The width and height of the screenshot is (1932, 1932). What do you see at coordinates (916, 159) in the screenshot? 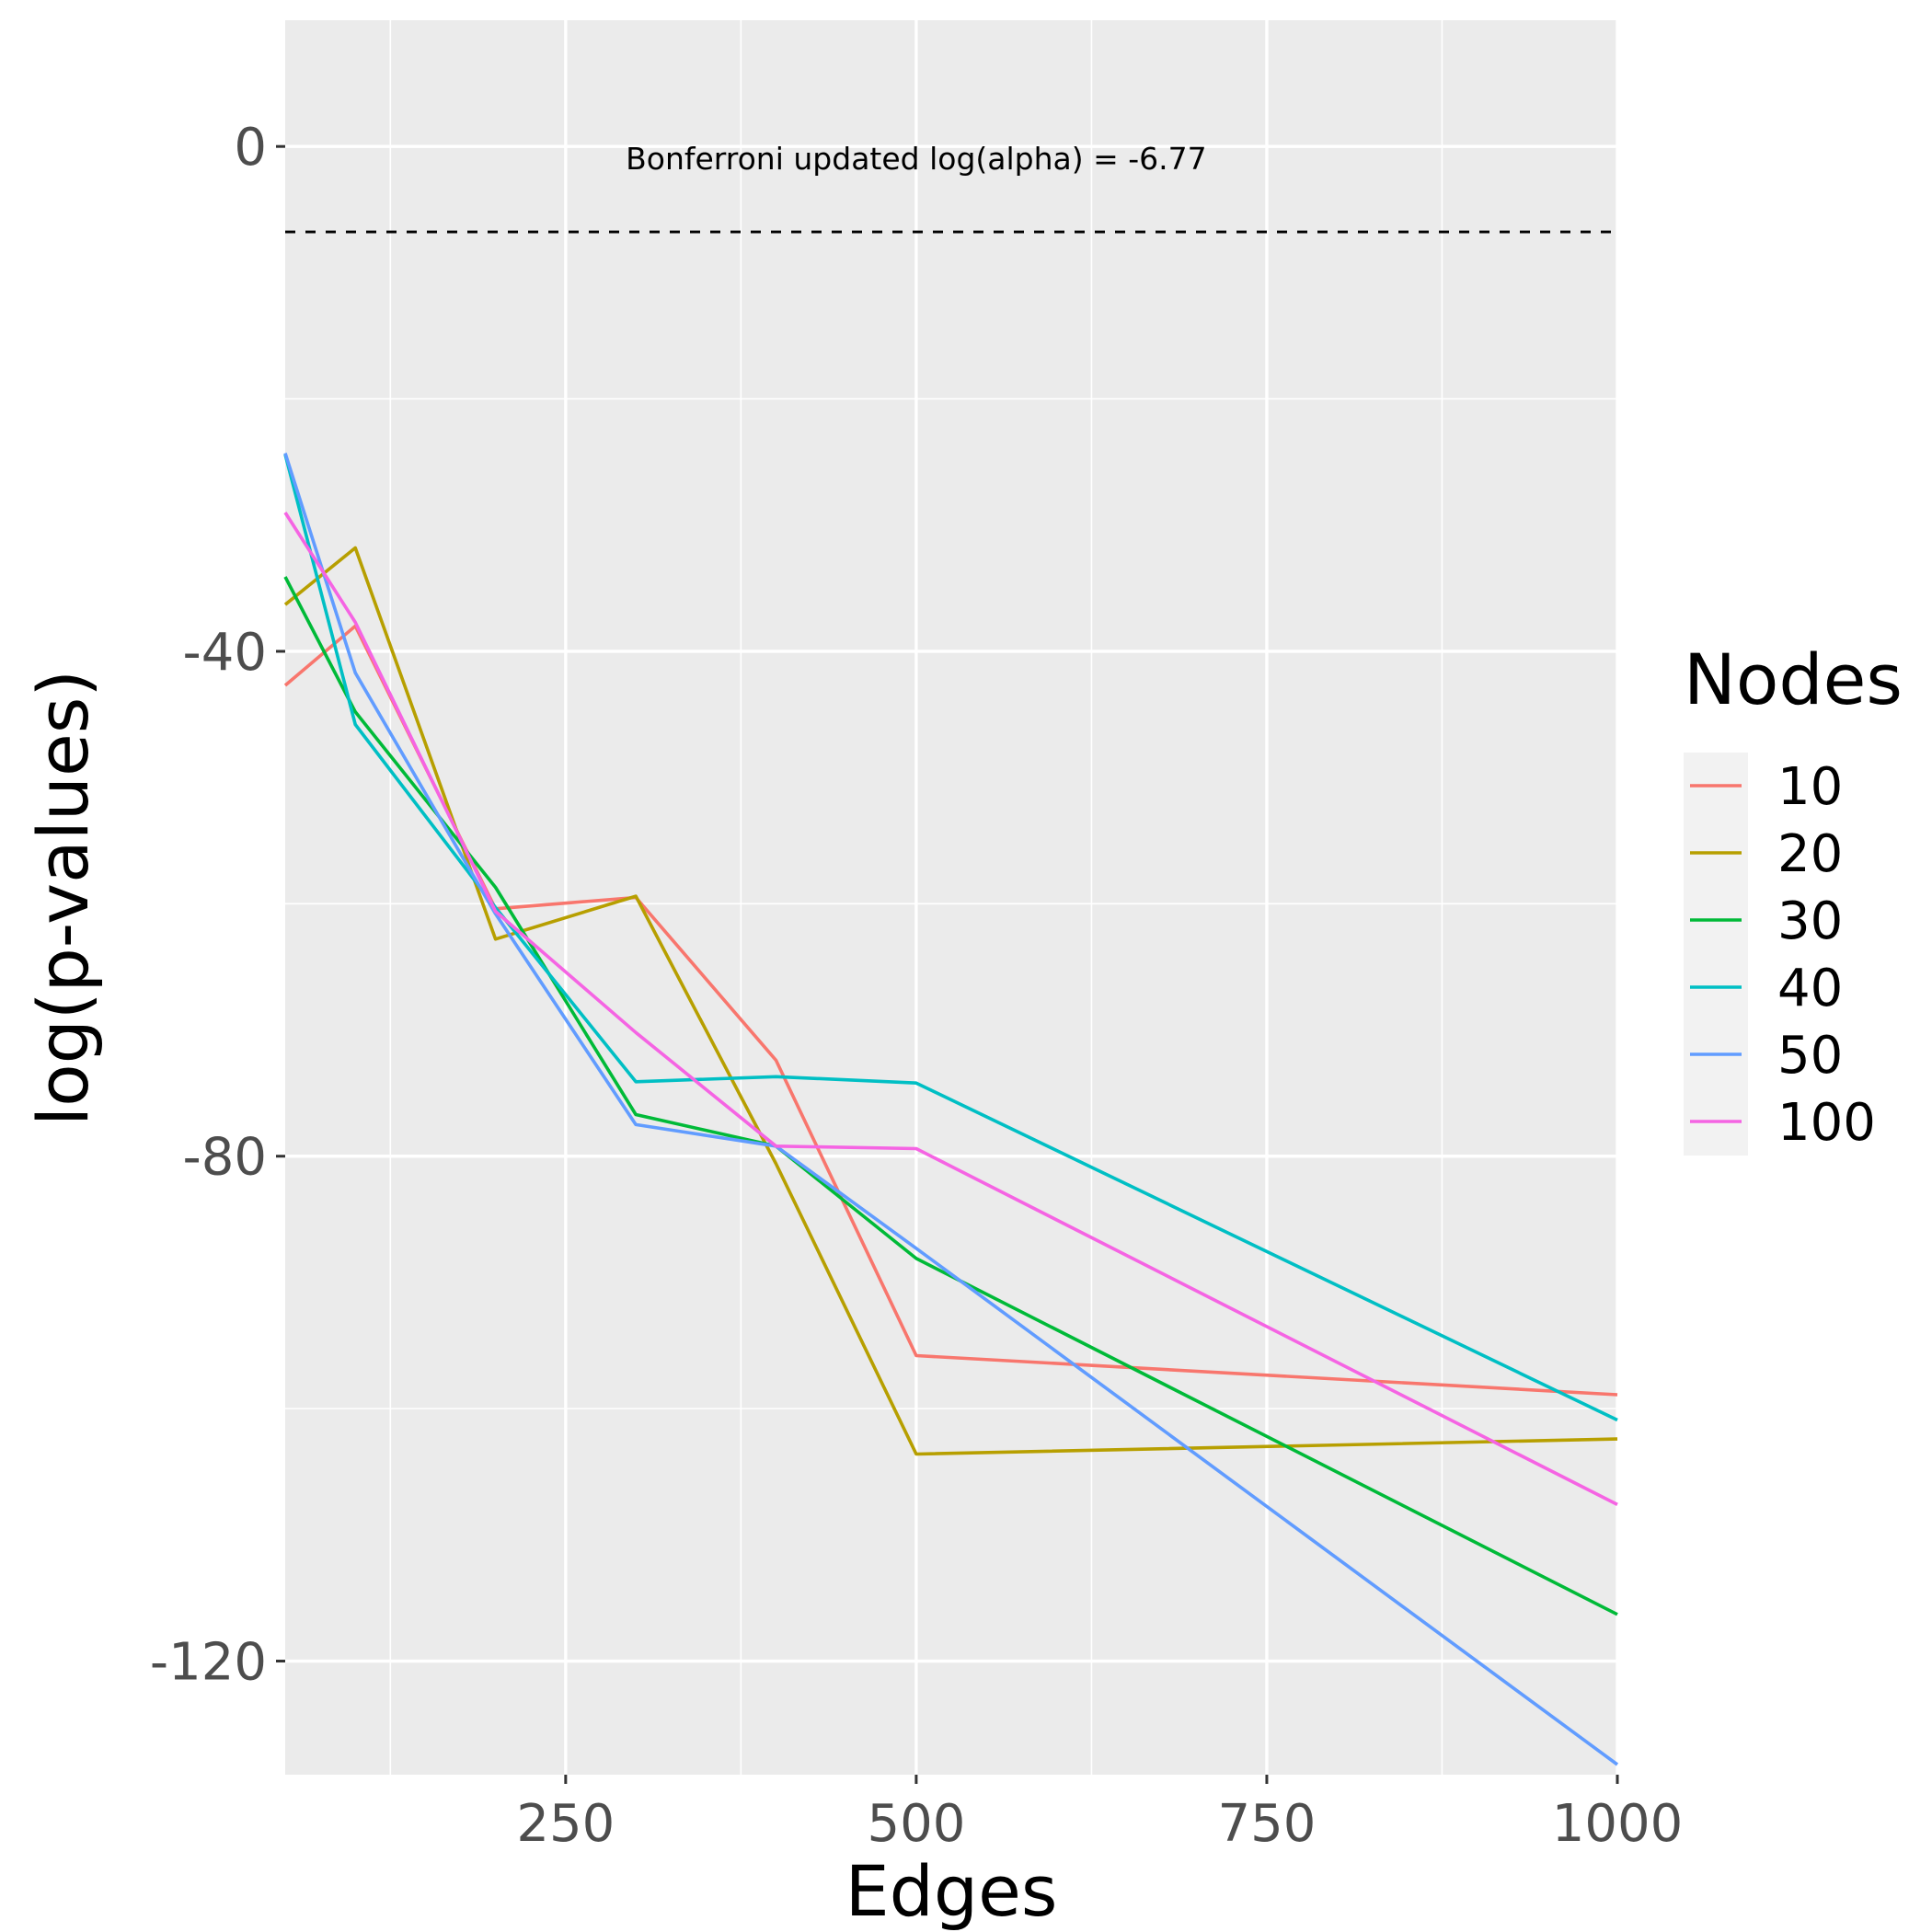
I see `bonferroni-annotation: Bonferroni updated log(alpha) = -6.77` at bounding box center [916, 159].